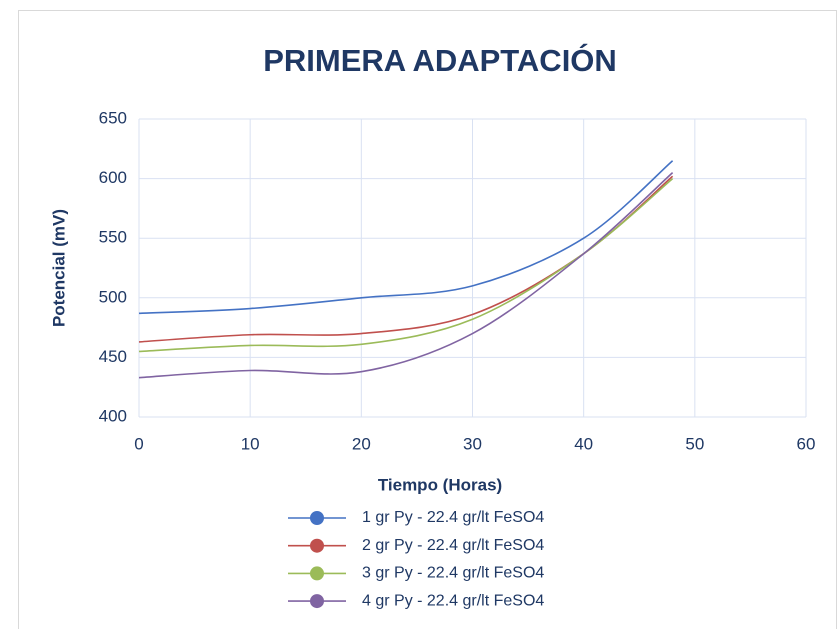 The height and width of the screenshot is (629, 838). What do you see at coordinates (58, 268) in the screenshot?
I see `y-axis-label: Potencial (mV)` at bounding box center [58, 268].